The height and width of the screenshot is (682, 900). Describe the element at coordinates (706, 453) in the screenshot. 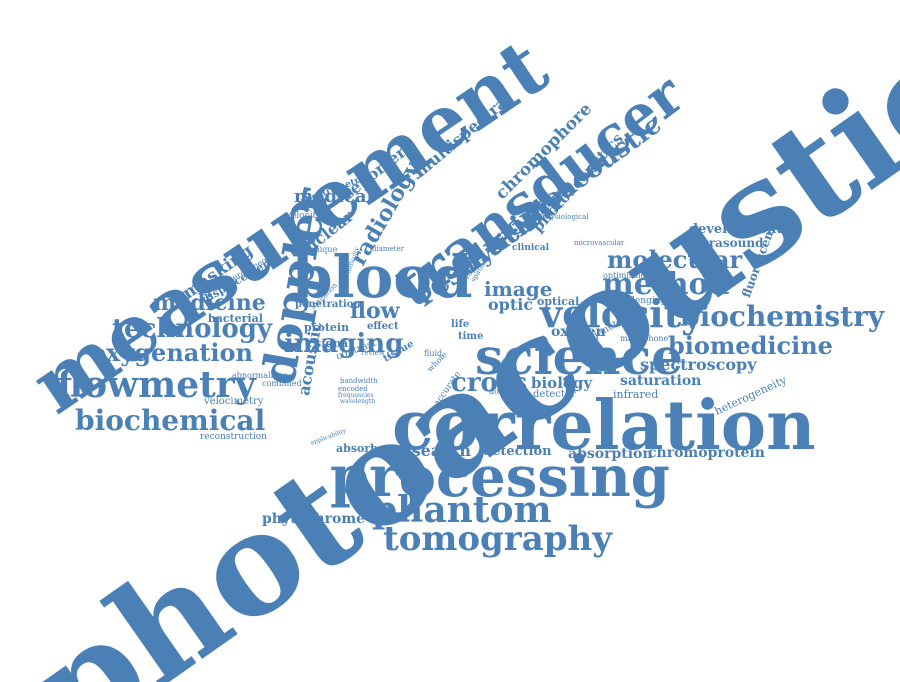

I see `word-chromoprotein: chromoprotein` at that location.